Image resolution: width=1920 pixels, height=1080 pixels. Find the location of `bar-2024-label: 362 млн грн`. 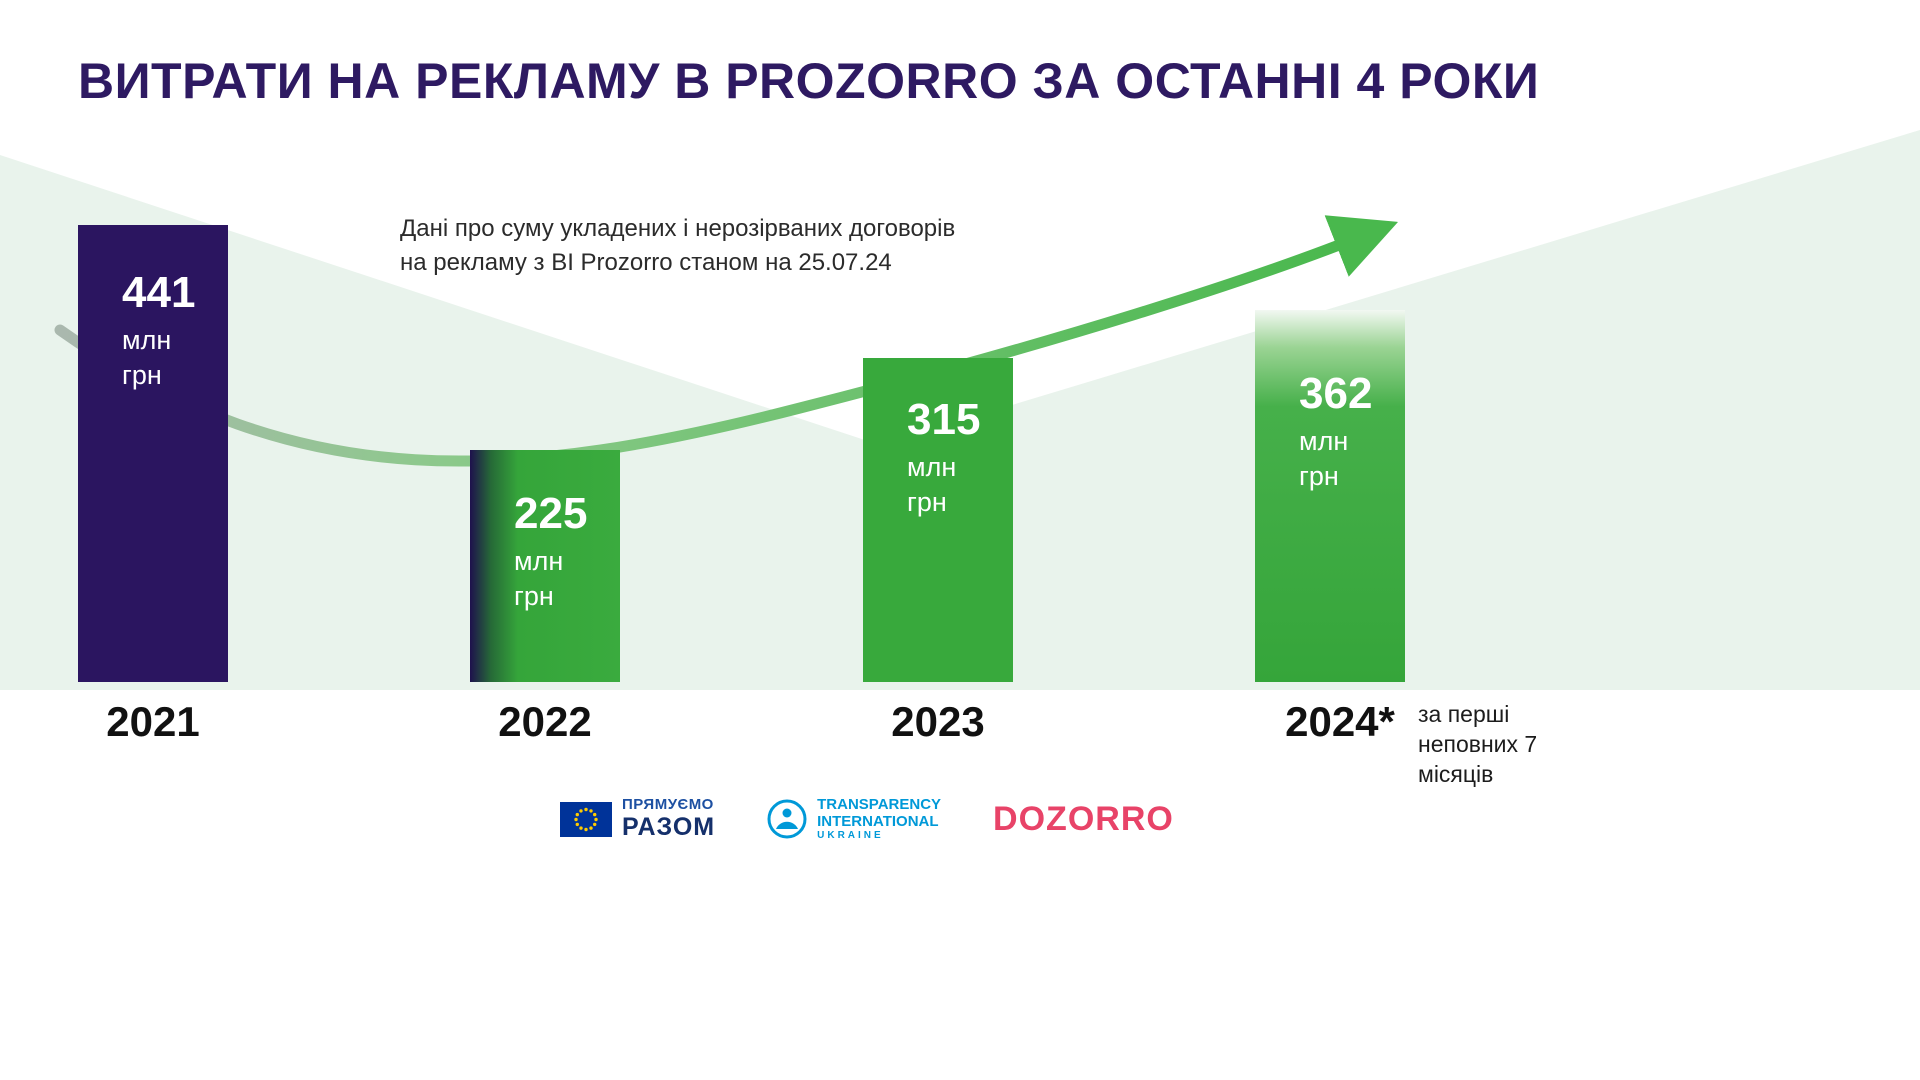

bar-2024-label: 362 млн грн is located at coordinates (1330, 402).